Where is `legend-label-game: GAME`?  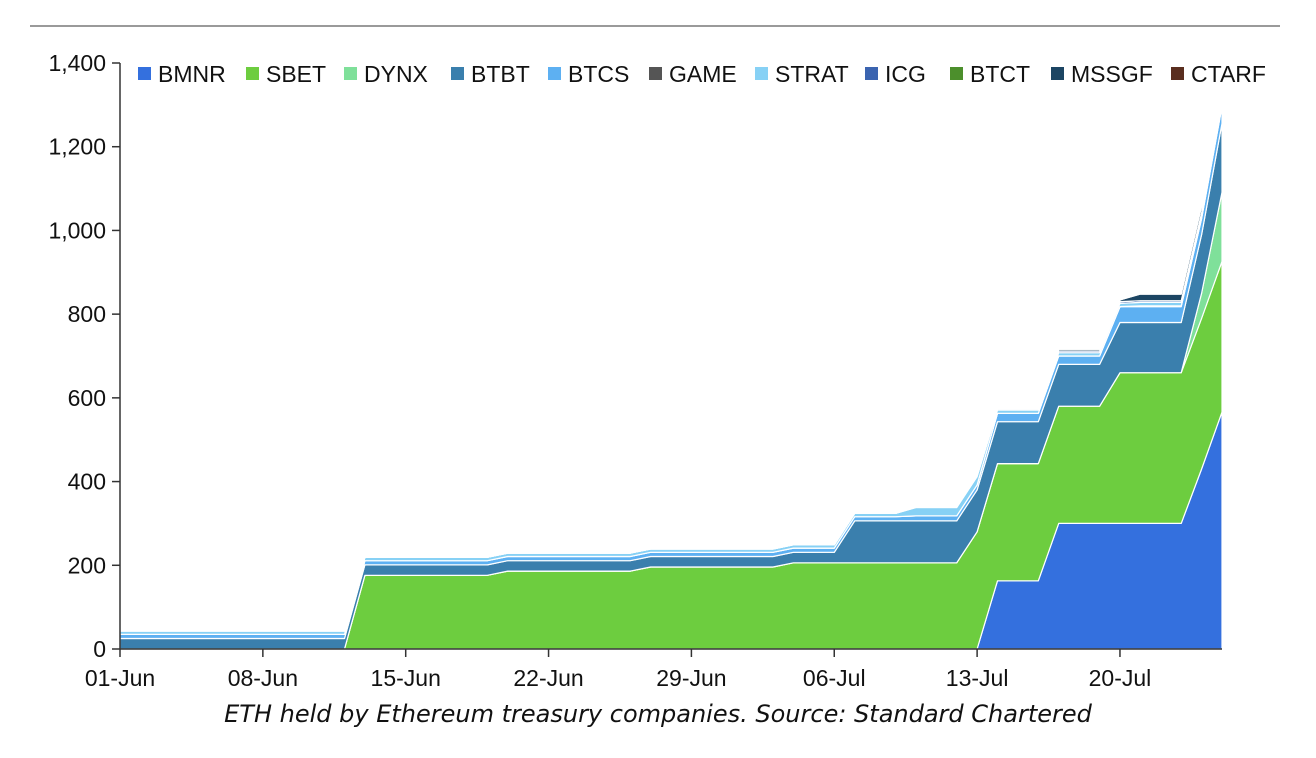
legend-label-game: GAME is located at coordinates (703, 74).